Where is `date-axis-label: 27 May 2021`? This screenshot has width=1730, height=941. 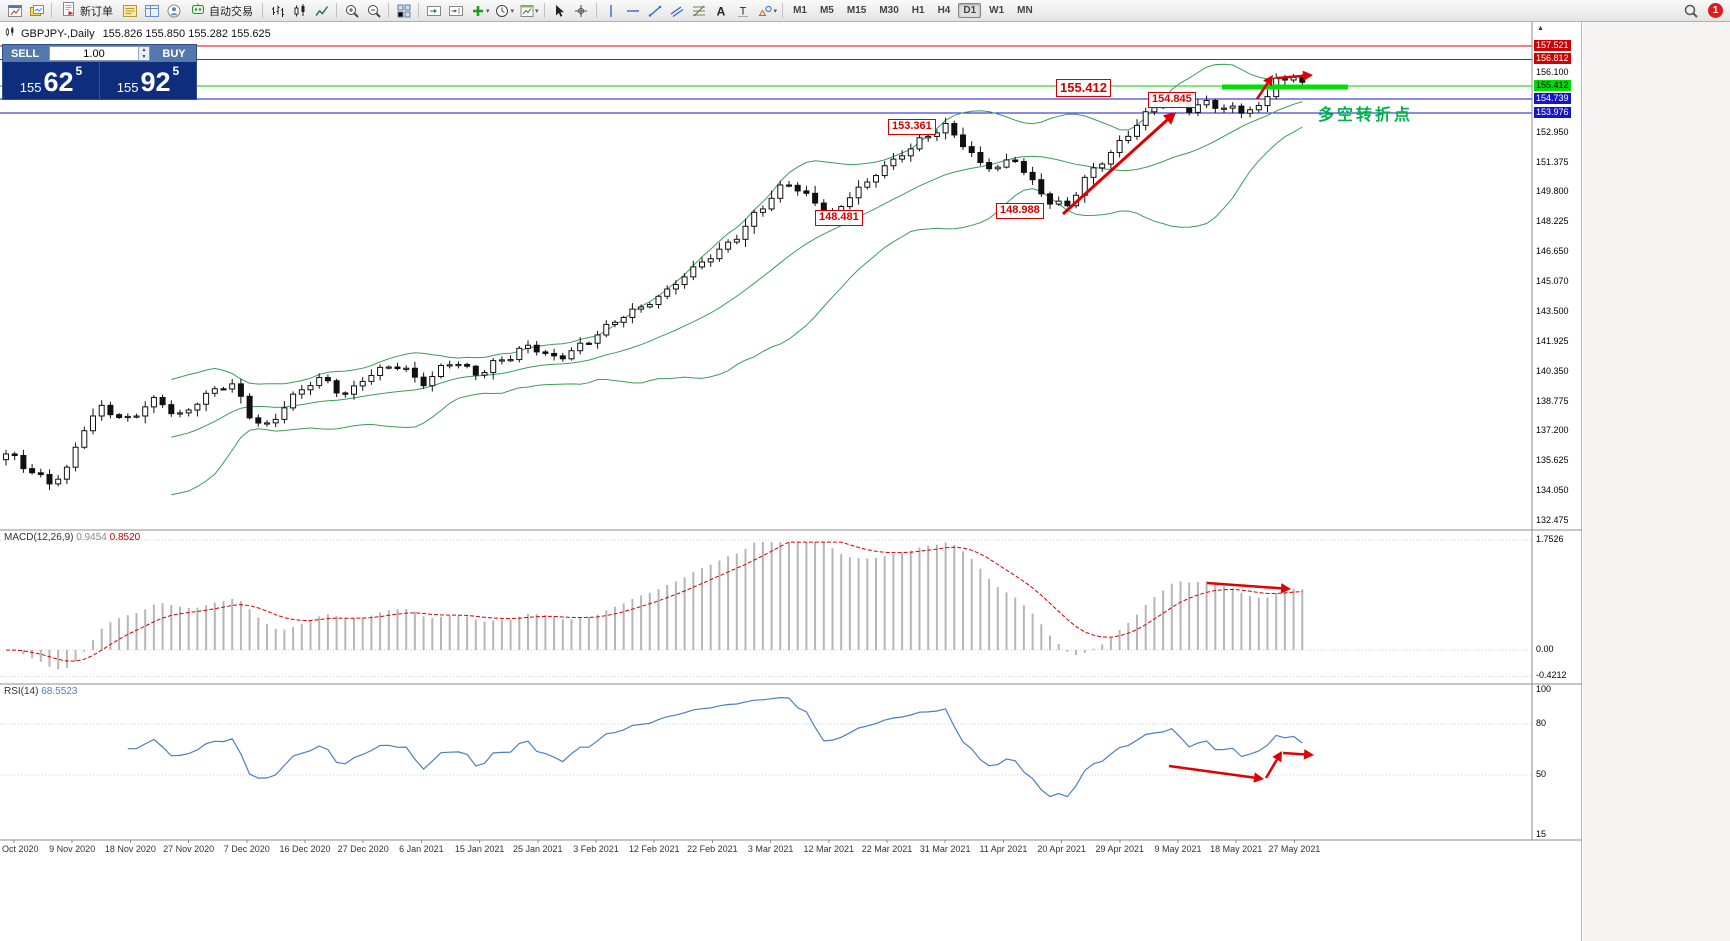 date-axis-label: 27 May 2021 is located at coordinates (1294, 849).